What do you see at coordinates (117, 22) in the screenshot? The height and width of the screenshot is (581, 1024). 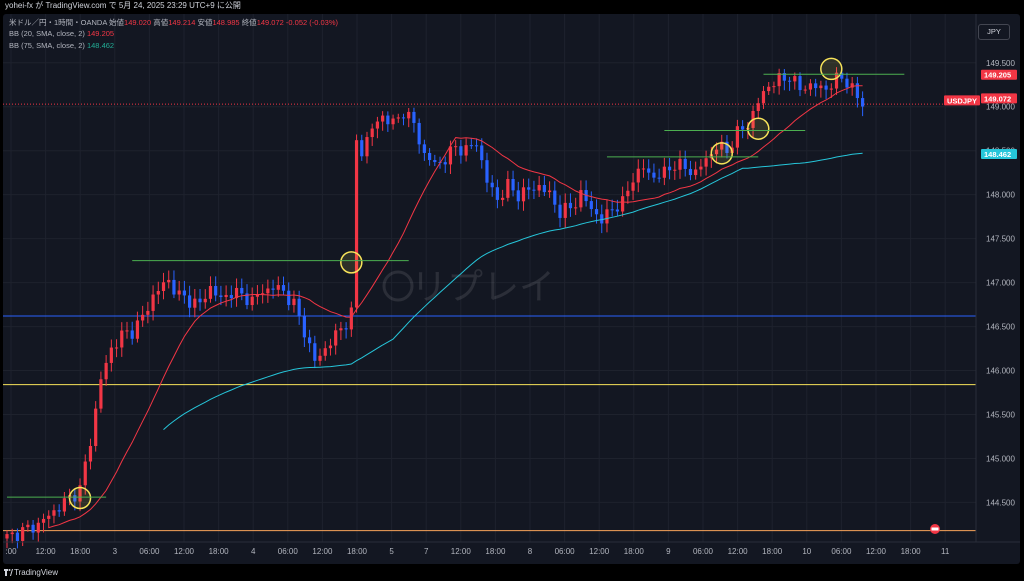 I see `legend-open-label: 始値` at bounding box center [117, 22].